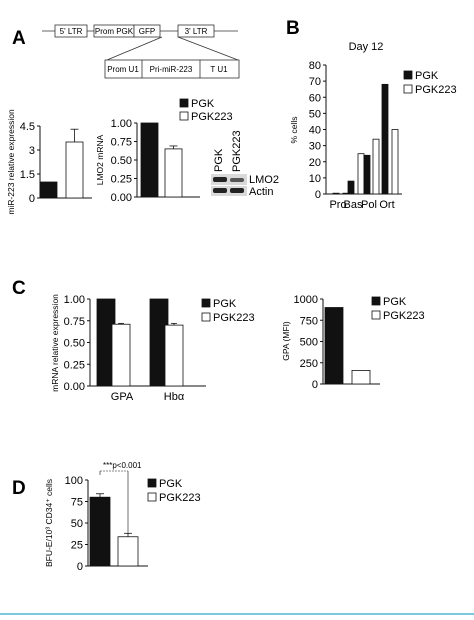 The width and height of the screenshot is (474, 620). What do you see at coordinates (122, 397) in the screenshot?
I see `x-tick-label-c1: GPA` at bounding box center [122, 397].